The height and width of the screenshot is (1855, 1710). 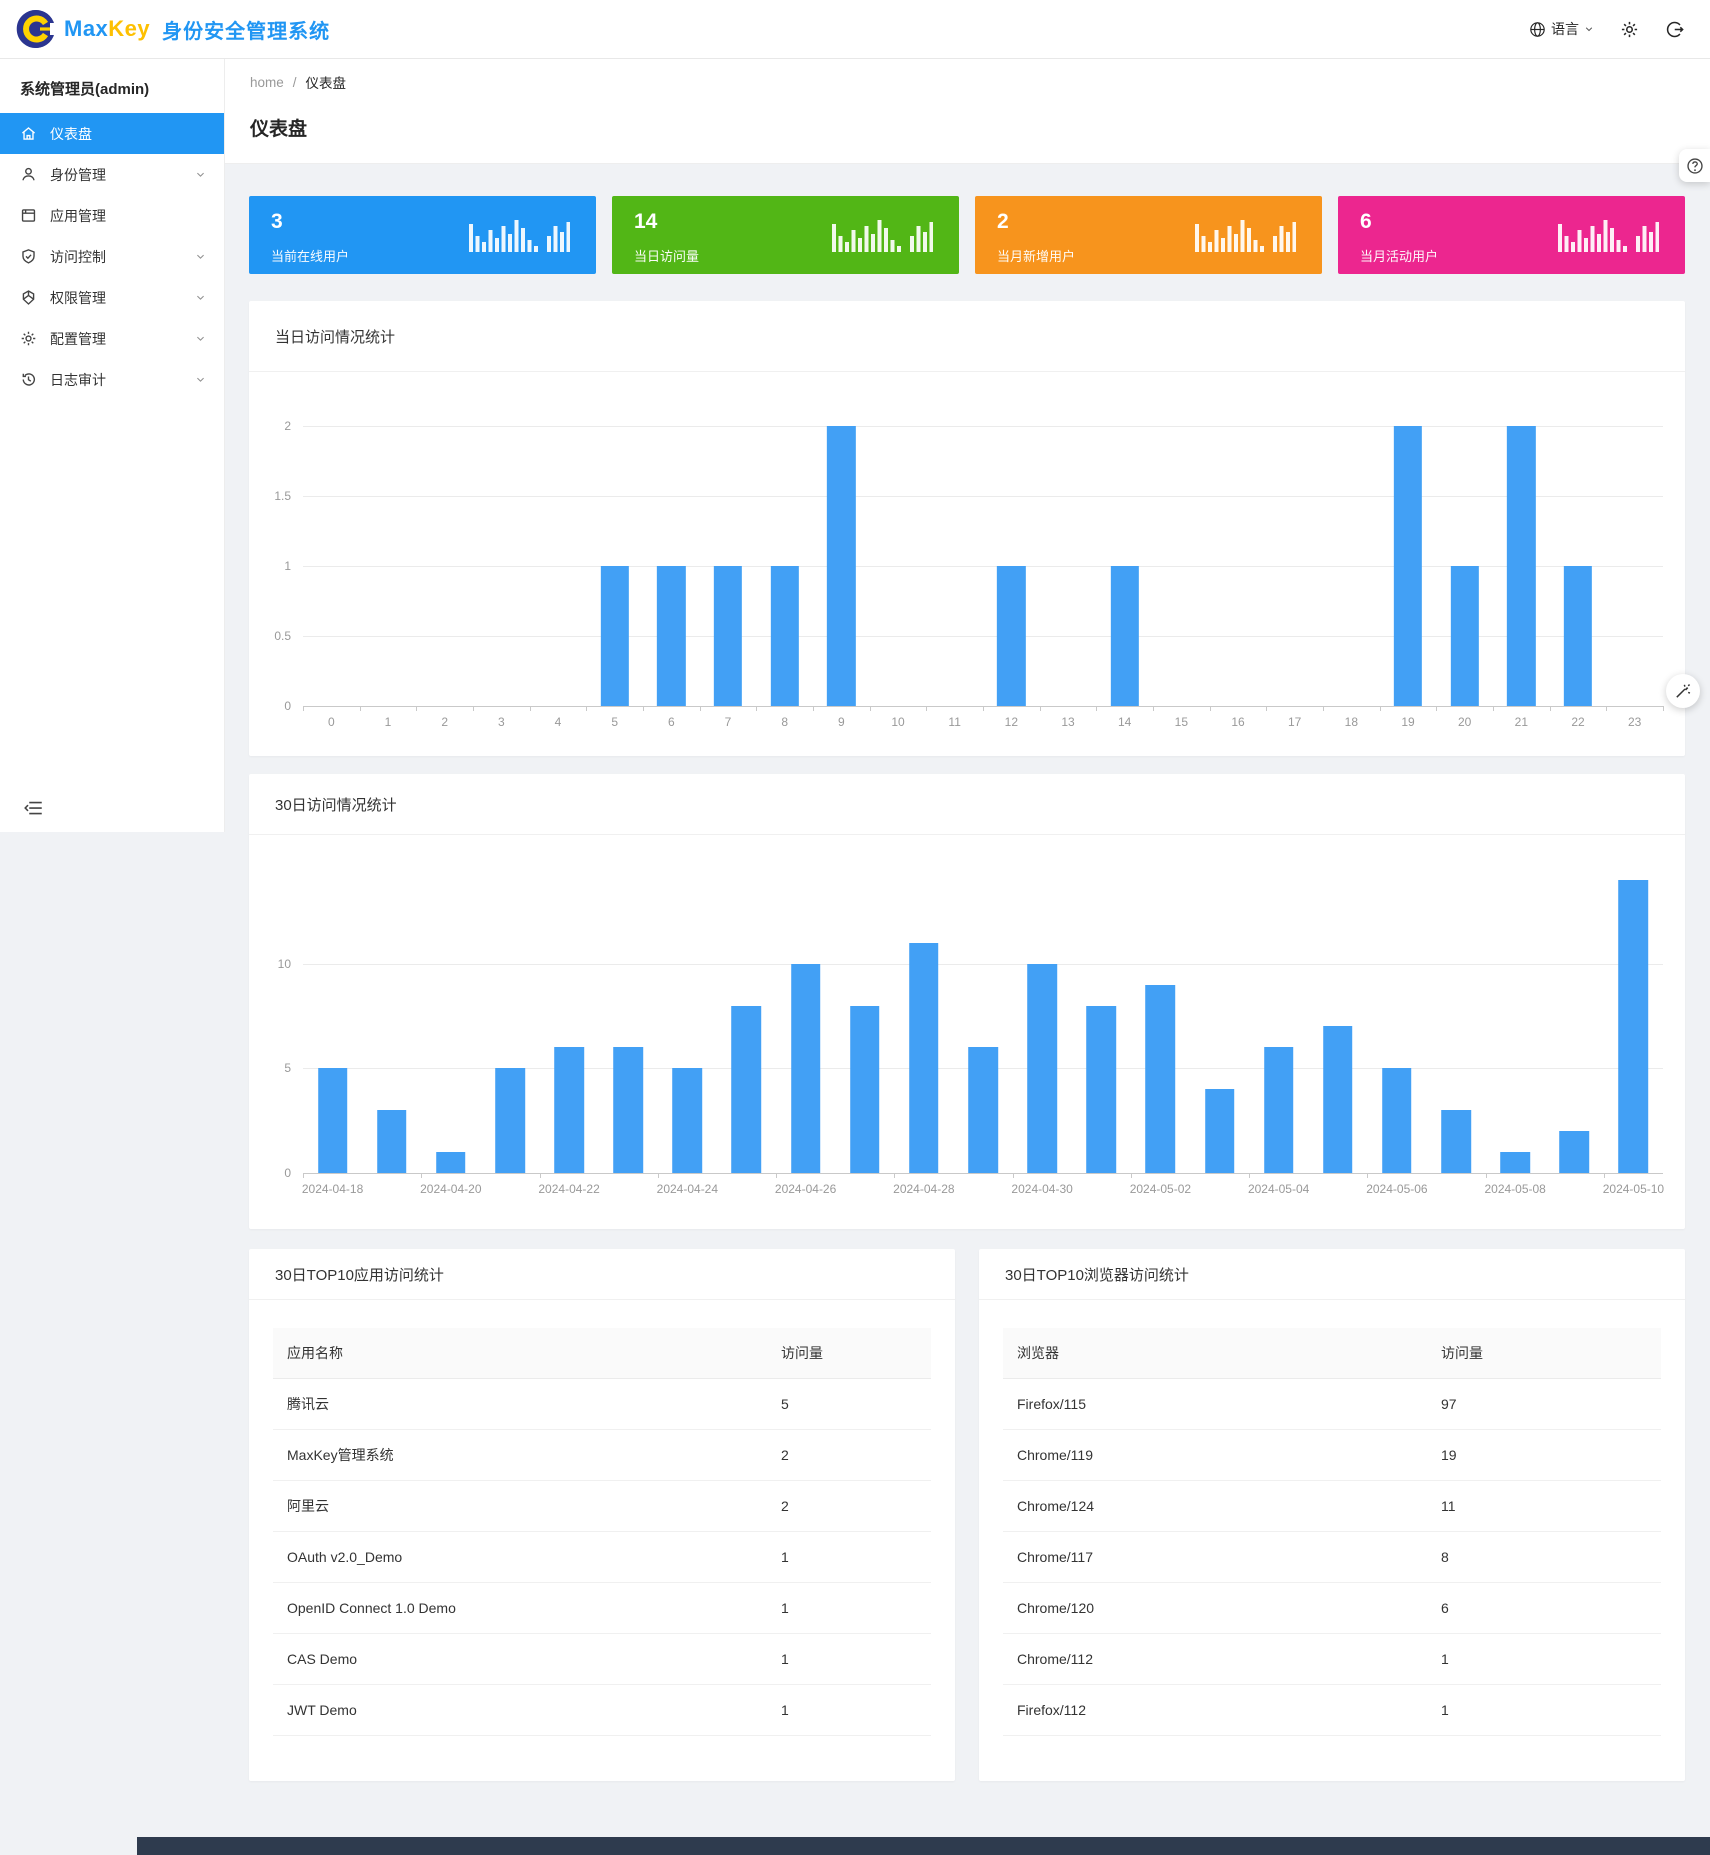 What do you see at coordinates (34, 808) in the screenshot?
I see `menu-fold-icon` at bounding box center [34, 808].